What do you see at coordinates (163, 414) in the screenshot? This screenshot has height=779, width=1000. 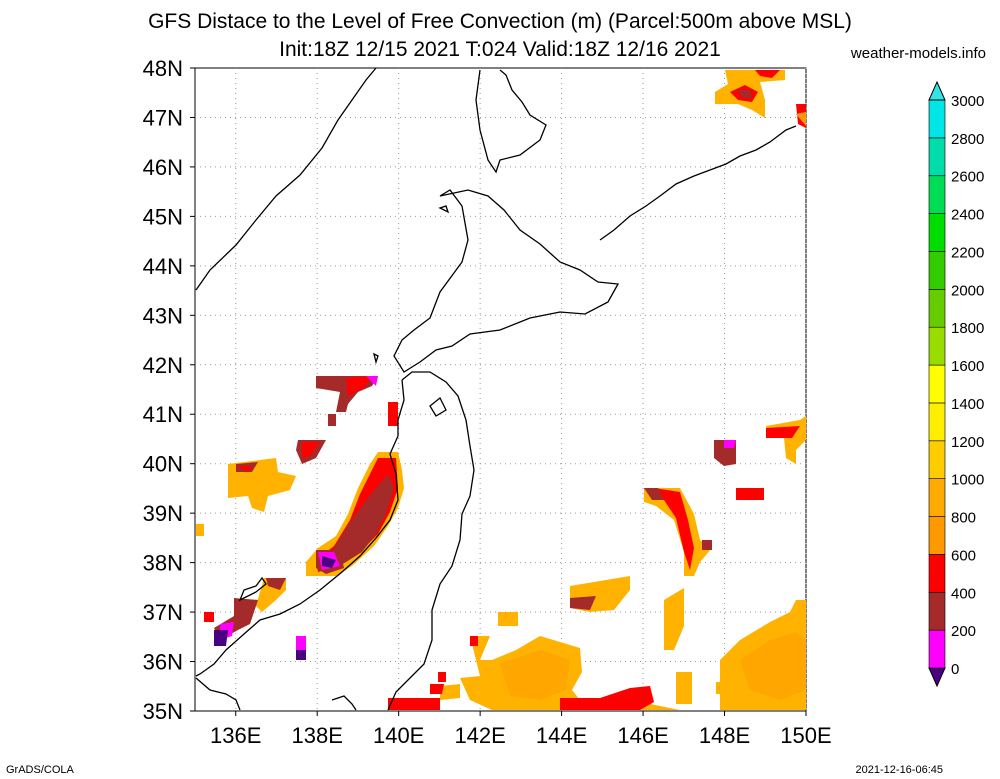 I see `lat-label: 41N` at bounding box center [163, 414].